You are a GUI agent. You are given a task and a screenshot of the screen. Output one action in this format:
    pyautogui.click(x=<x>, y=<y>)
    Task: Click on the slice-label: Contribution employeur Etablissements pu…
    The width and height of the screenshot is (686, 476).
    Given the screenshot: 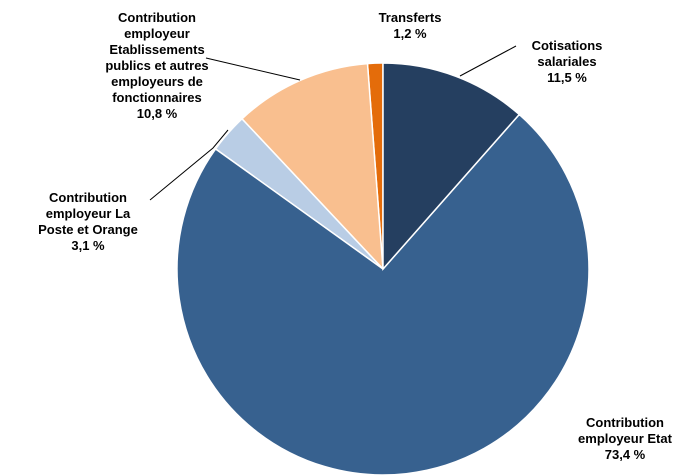 What is the action you would take?
    pyautogui.click(x=157, y=66)
    